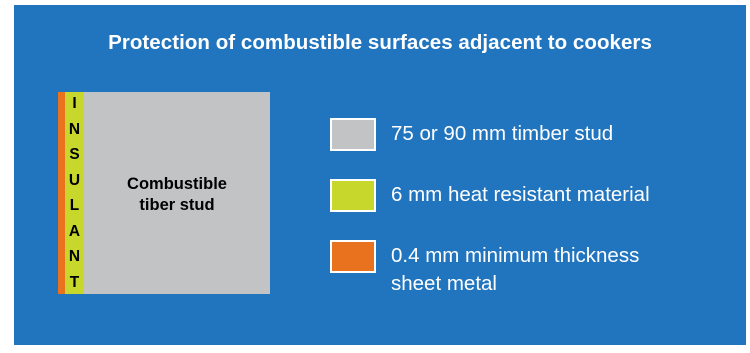  Describe the element at coordinates (353, 256) in the screenshot. I see `legend-swatch-sheet-metal` at that location.